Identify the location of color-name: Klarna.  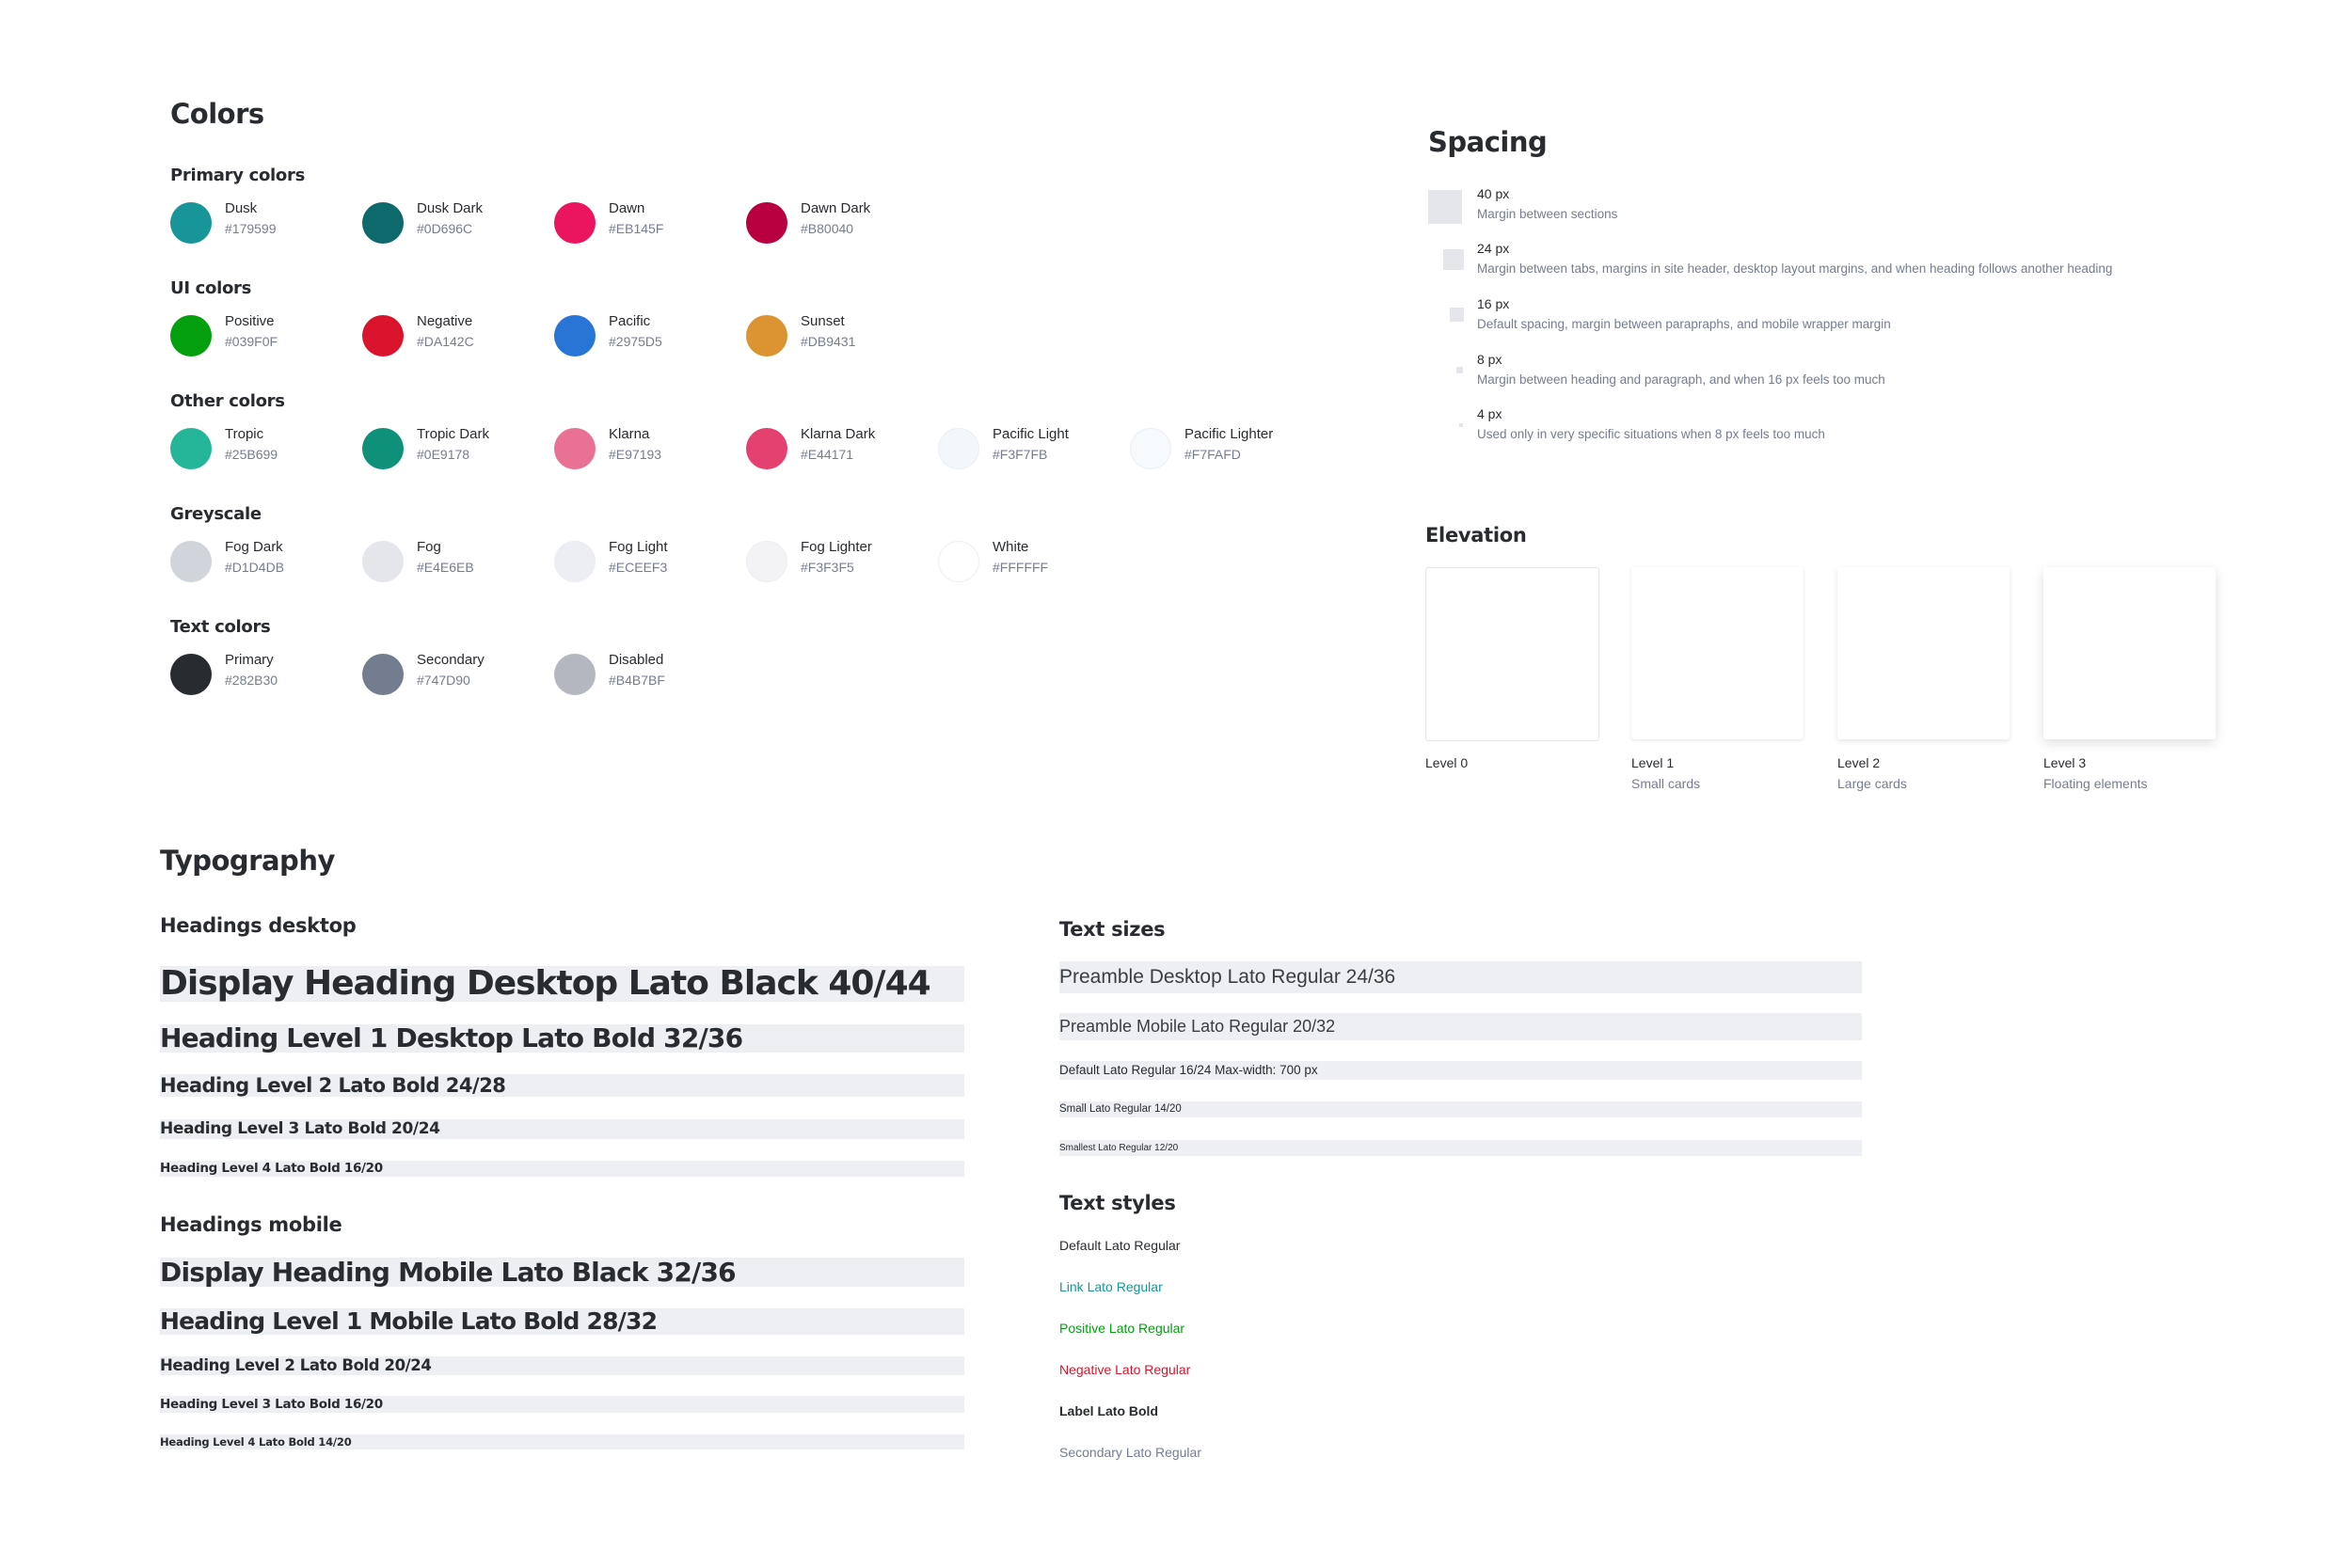
(629, 434).